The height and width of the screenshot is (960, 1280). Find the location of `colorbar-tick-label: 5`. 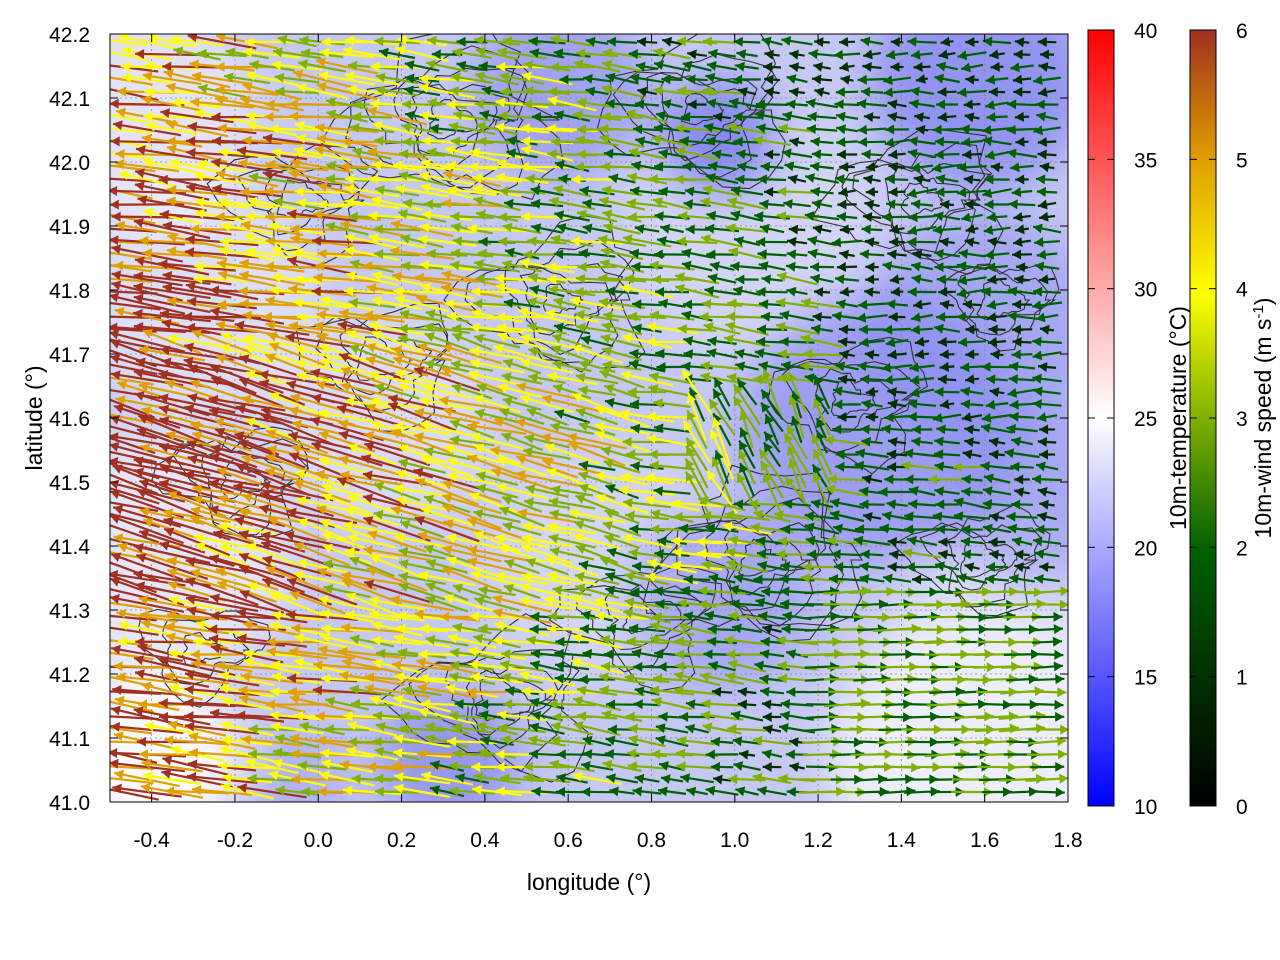

colorbar-tick-label: 5 is located at coordinates (1242, 160).